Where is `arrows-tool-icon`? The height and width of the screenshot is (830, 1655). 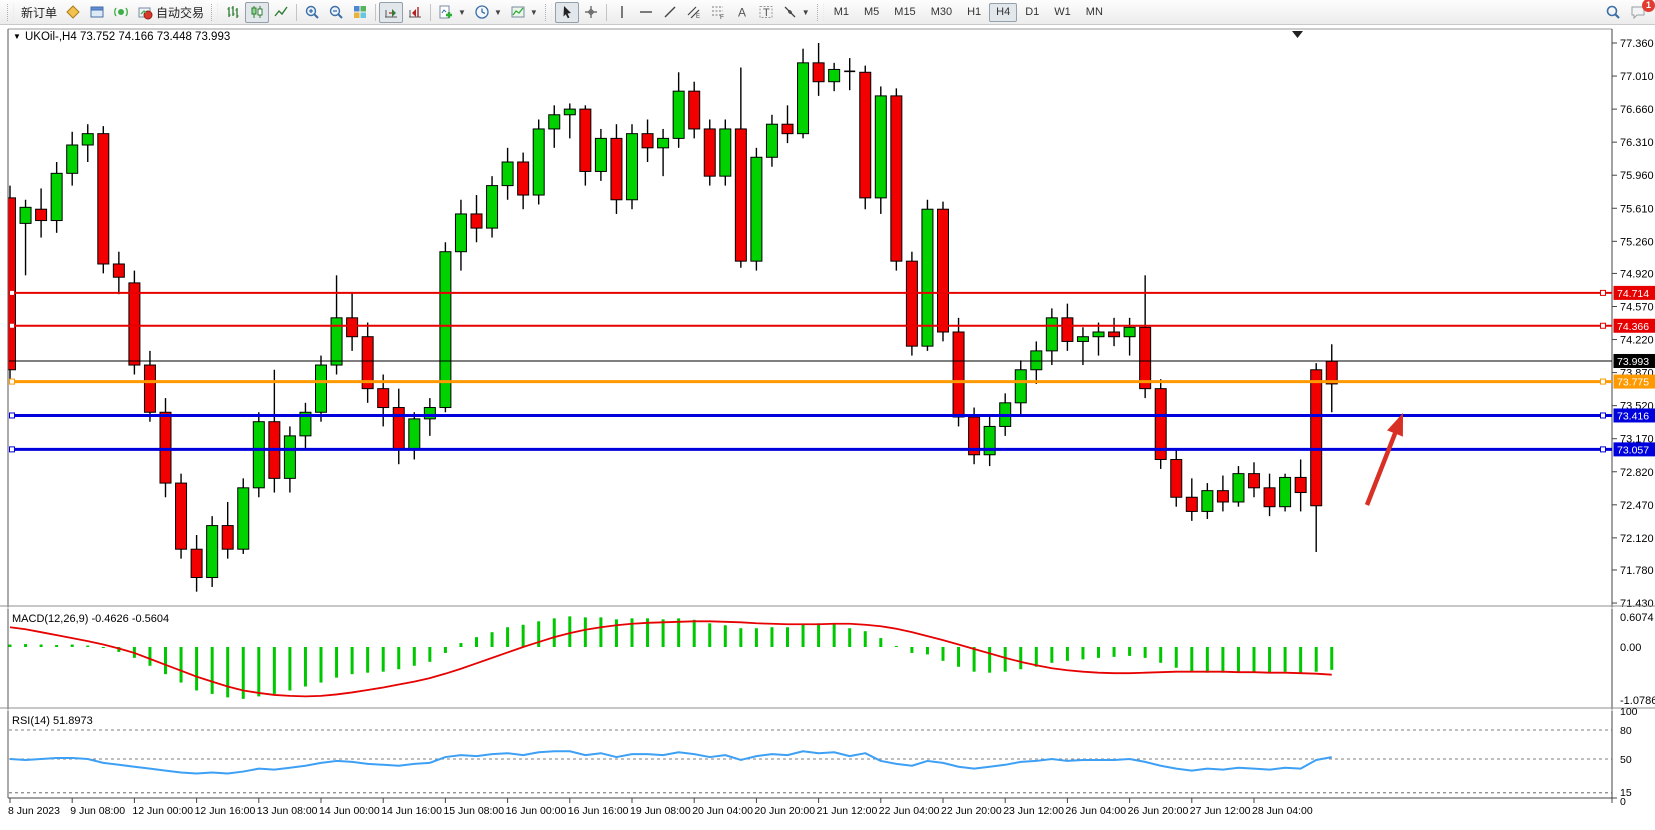 arrows-tool-icon is located at coordinates (790, 12).